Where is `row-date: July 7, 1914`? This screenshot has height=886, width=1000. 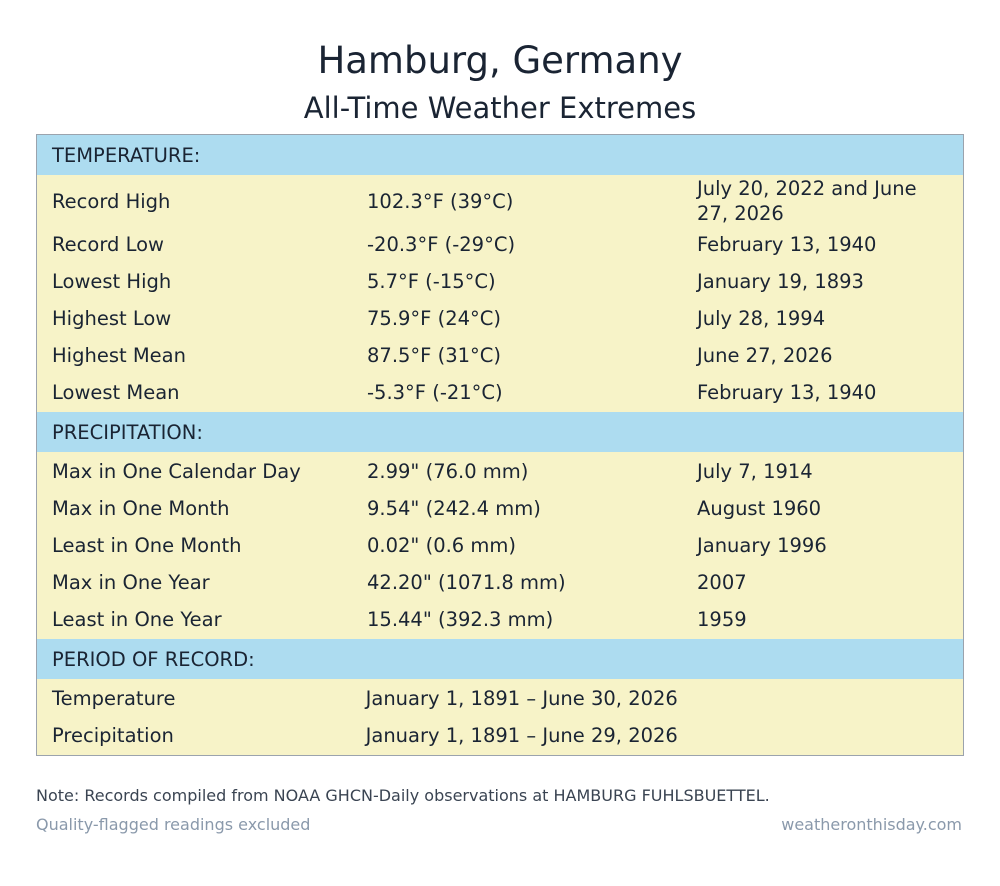 row-date: July 7, 1914 is located at coordinates (755, 471).